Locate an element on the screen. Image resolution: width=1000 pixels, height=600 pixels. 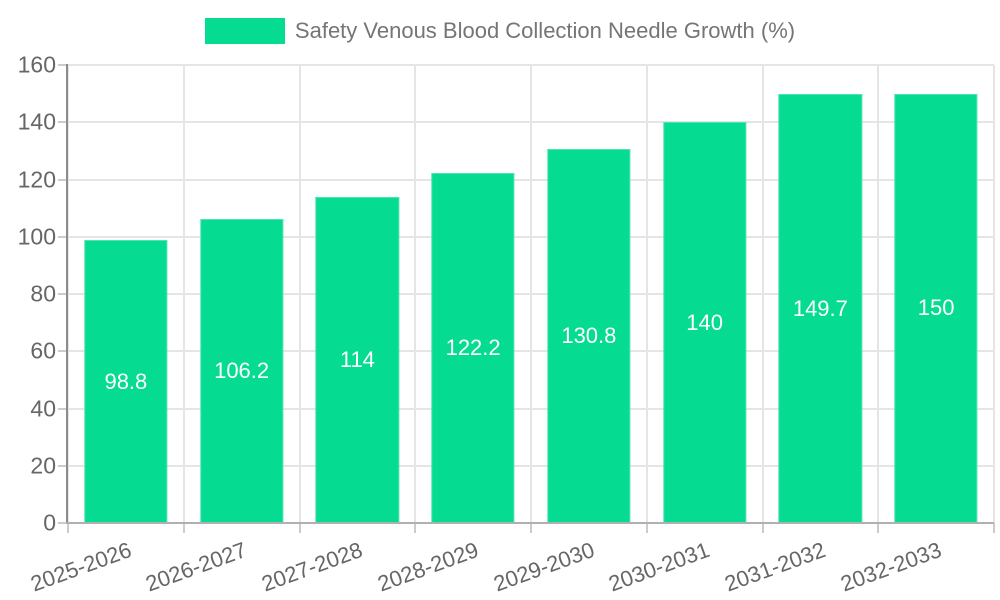
x-axis-label: 2027-2028 is located at coordinates (312, 567).